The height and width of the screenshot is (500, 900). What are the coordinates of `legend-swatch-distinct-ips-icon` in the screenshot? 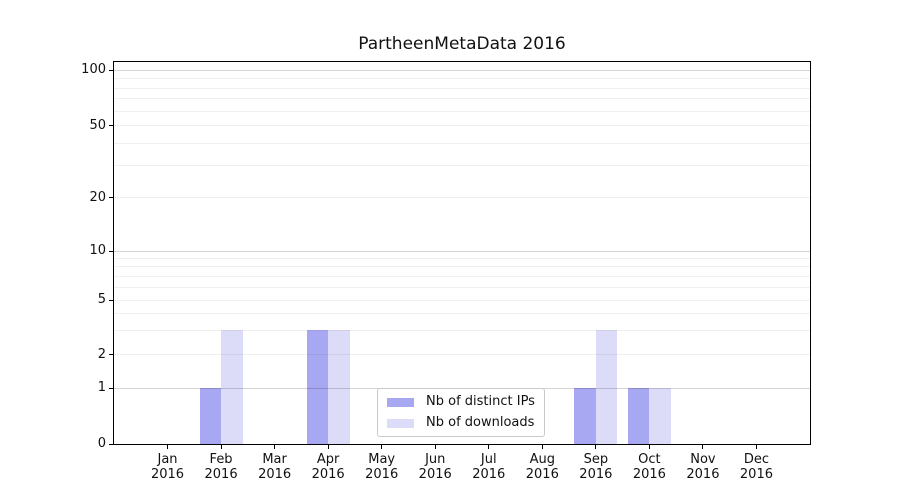 It's located at (400, 402).